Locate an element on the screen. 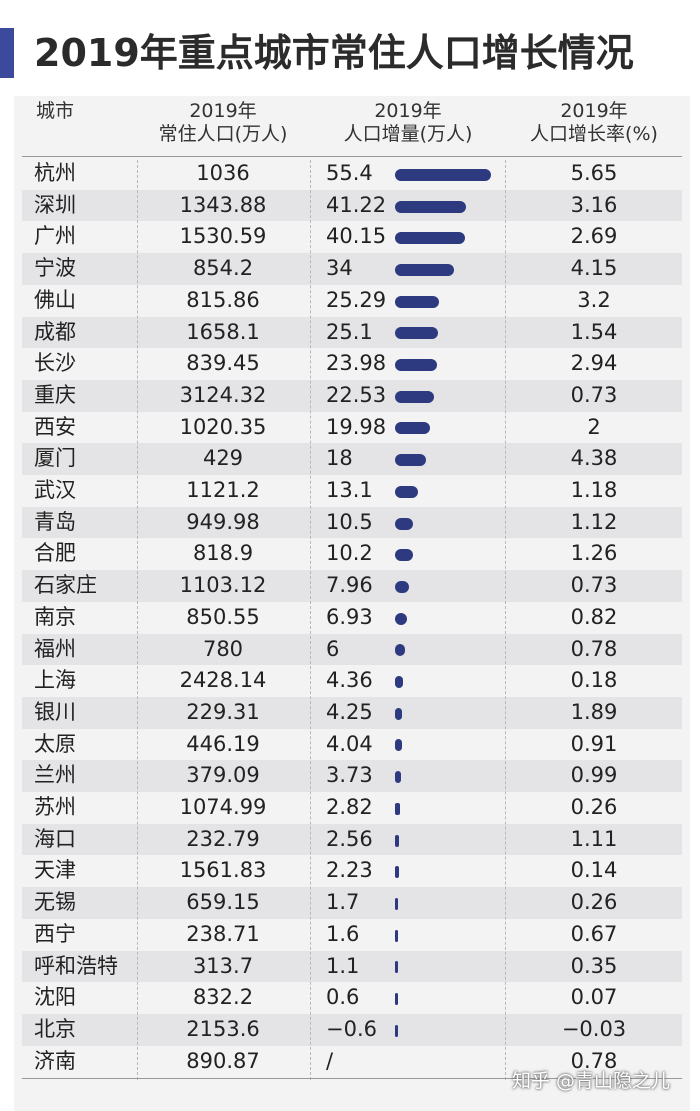 This screenshot has width=700, height=1111. header-rate-line2: 人口增长率(%) is located at coordinates (594, 134).